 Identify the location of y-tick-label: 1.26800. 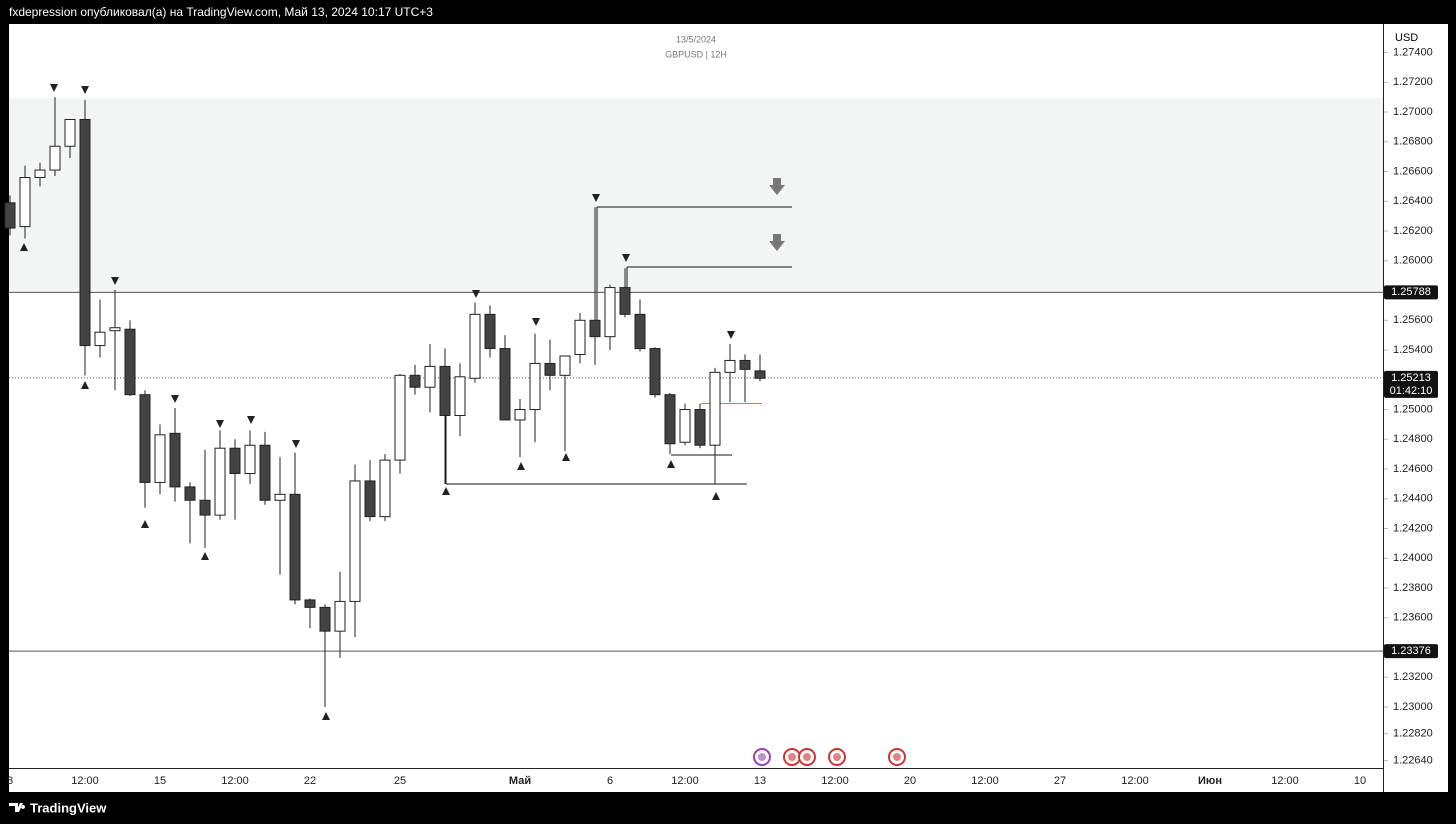
(1413, 142).